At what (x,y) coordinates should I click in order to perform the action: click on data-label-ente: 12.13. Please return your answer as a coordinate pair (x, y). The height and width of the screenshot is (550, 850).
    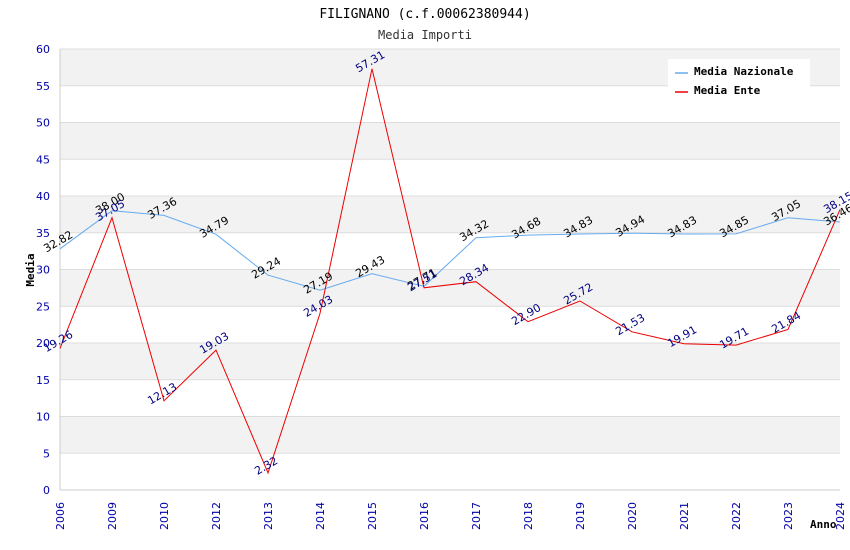
    Looking at the image, I should click on (162, 393).